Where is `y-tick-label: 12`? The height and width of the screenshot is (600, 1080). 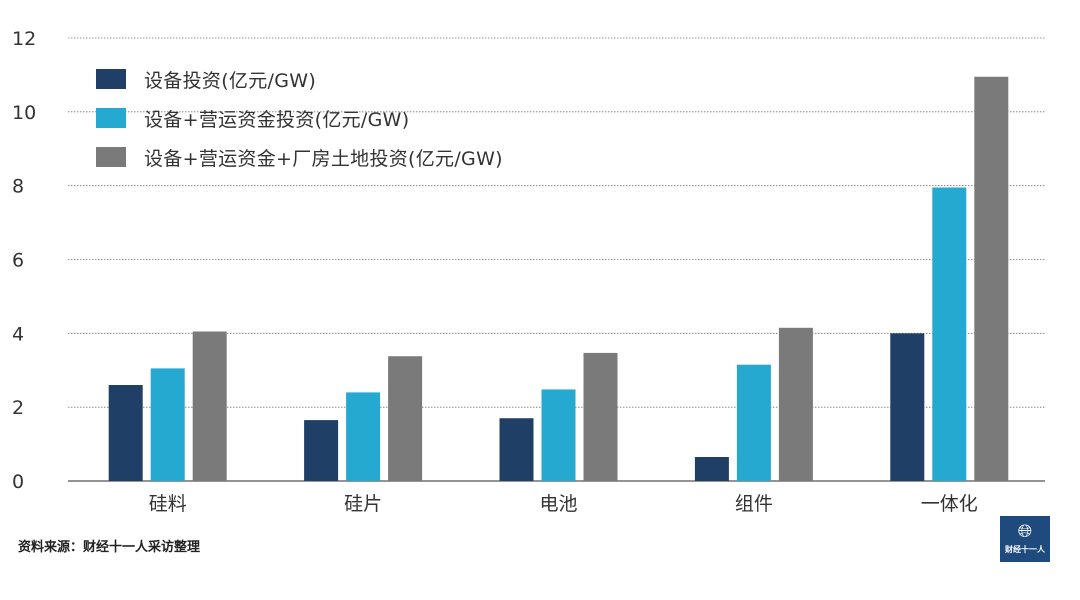 y-tick-label: 12 is located at coordinates (24, 39).